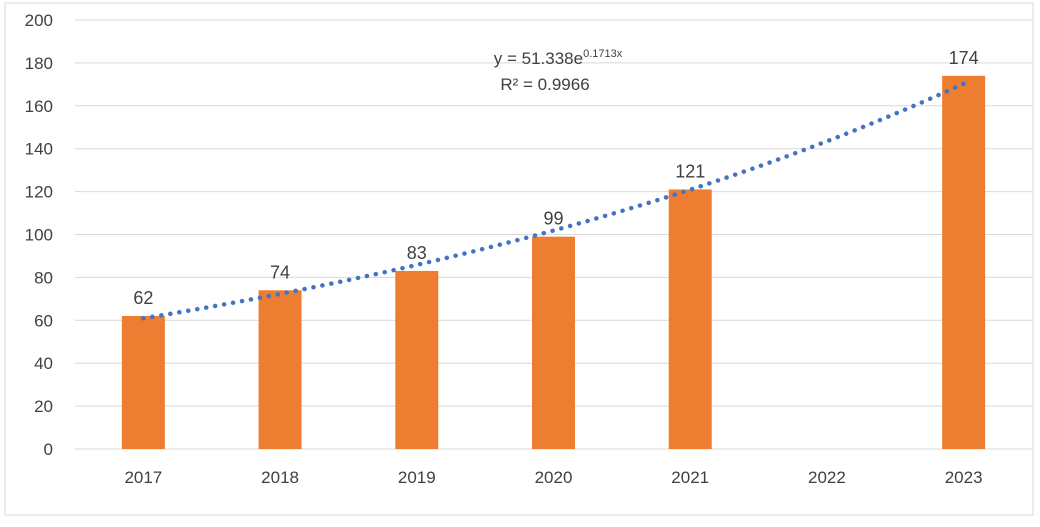 This screenshot has height=527, width=1040. Describe the element at coordinates (544, 84) in the screenshot. I see `trendline-r-squared: R² = 0.9966` at that location.